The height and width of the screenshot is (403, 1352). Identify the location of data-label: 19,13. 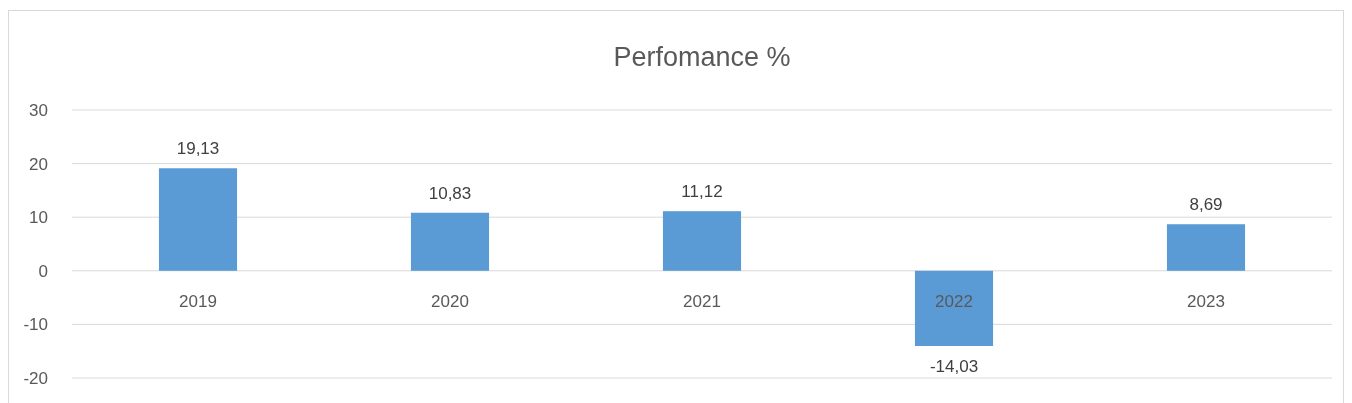
(198, 149).